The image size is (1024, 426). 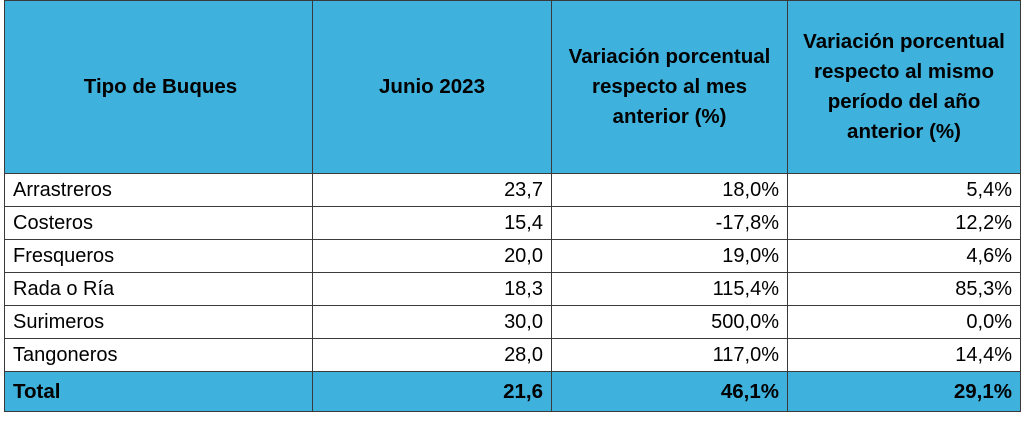 I want to click on cell-junio: 18,3, so click(x=432, y=289).